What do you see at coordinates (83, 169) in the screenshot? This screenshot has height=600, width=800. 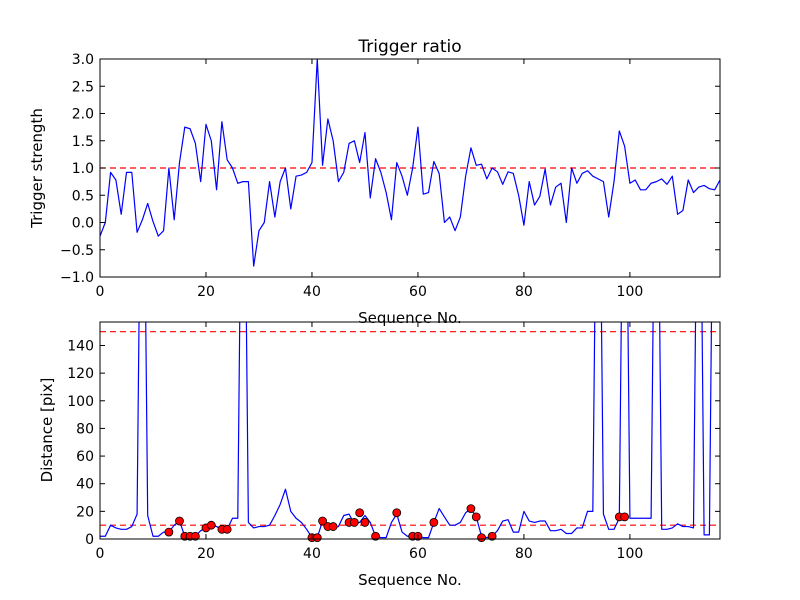 I see `y-tick-label: 1.0` at bounding box center [83, 169].